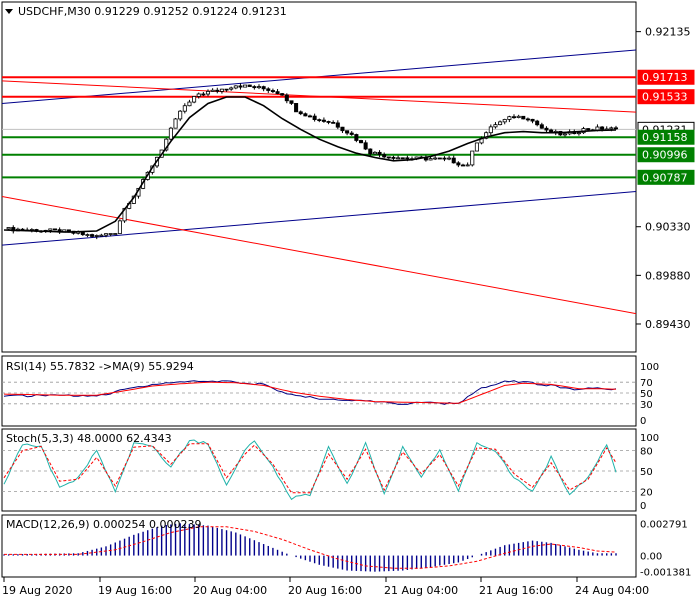 The height and width of the screenshot is (600, 700). Describe the element at coordinates (421, 590) in the screenshot. I see `time-axis-label: 21 Aug 04:00` at that location.